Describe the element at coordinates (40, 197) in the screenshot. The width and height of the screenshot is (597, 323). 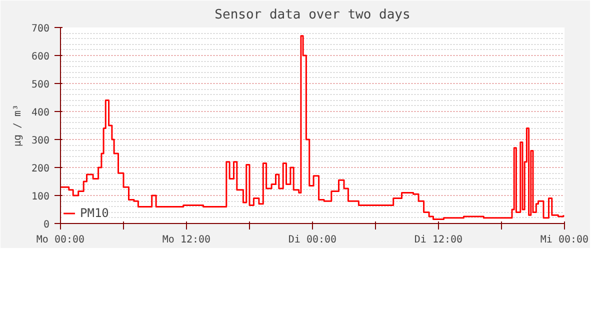
I see `y-tick-label: 100` at that location.